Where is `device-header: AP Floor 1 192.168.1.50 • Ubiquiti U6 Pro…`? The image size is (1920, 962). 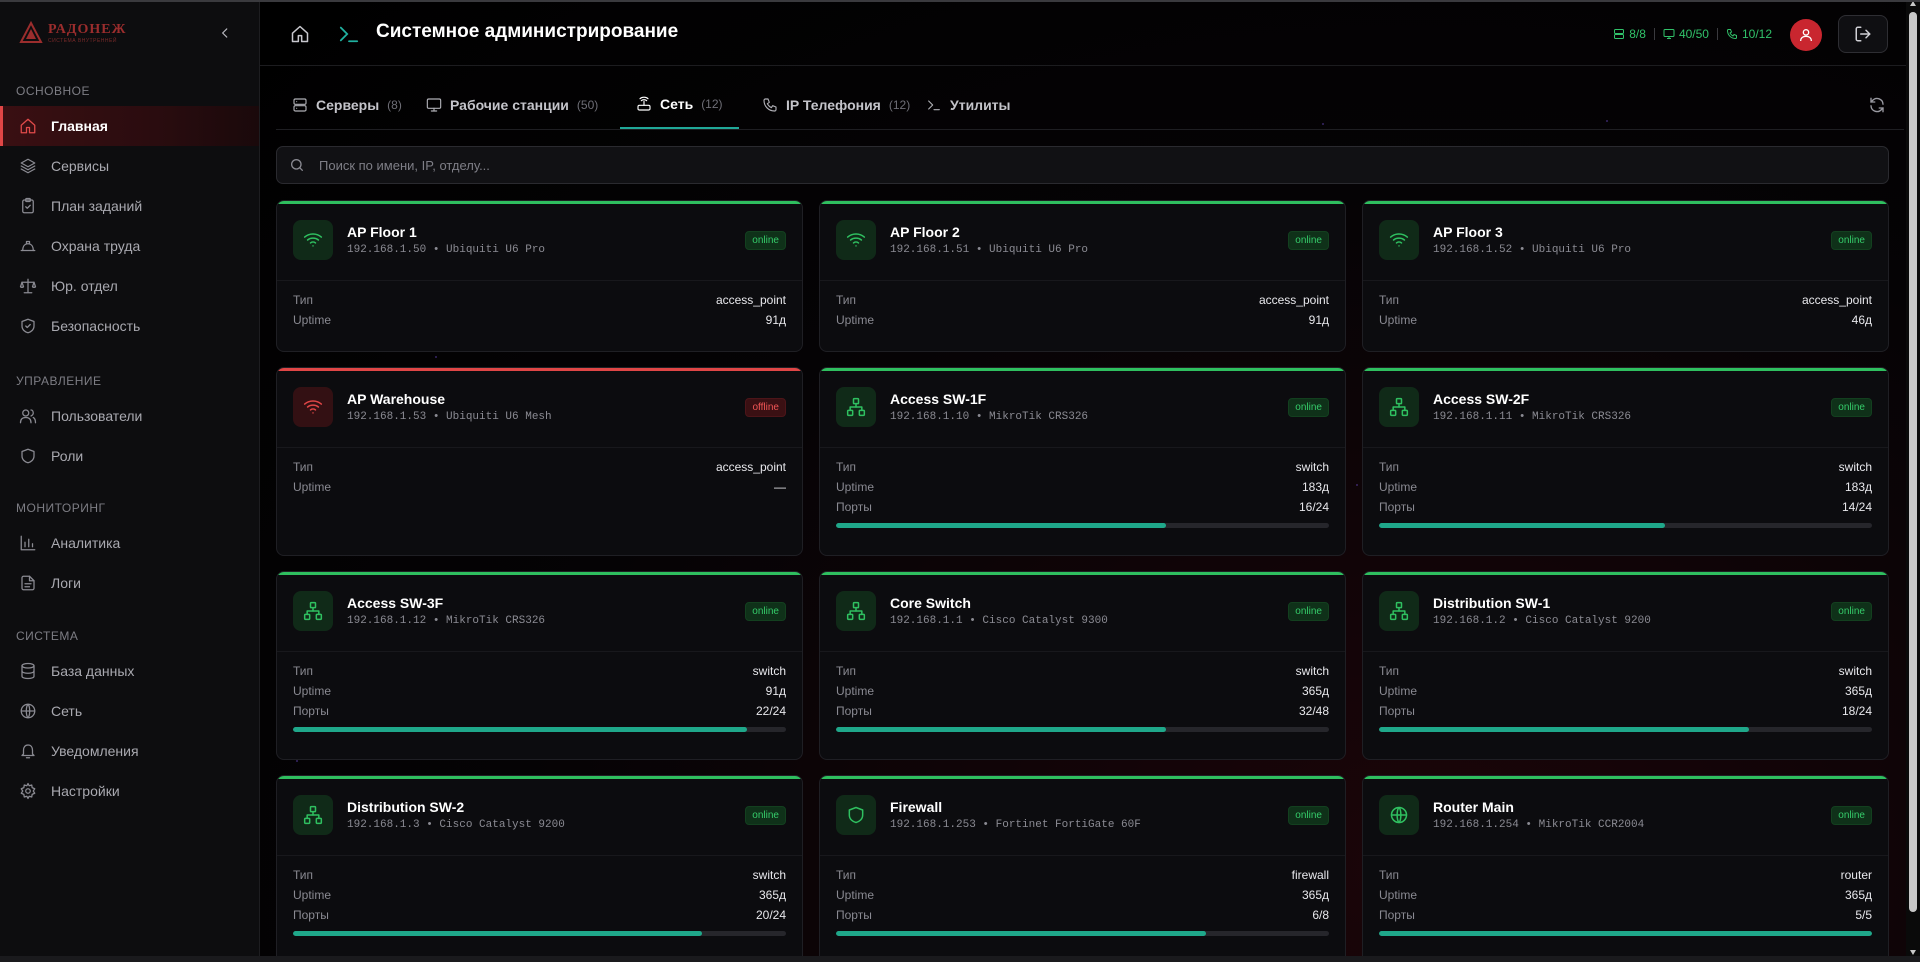 device-header: AP Floor 1 192.168.1.50 • Ubiquiti U6 Pro… is located at coordinates (539, 240).